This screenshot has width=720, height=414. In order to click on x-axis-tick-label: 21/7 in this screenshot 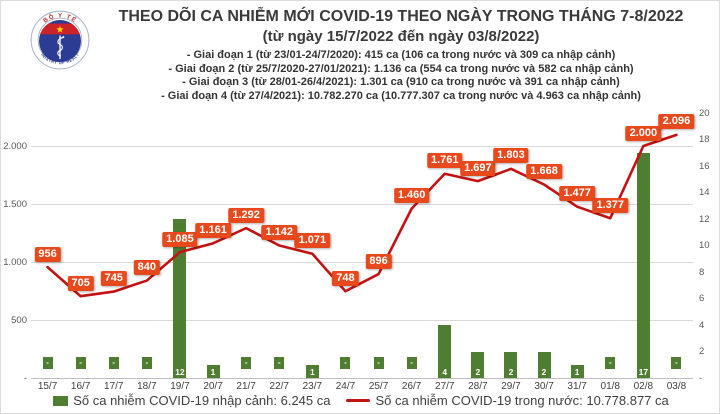, I will do `click(246, 386)`.